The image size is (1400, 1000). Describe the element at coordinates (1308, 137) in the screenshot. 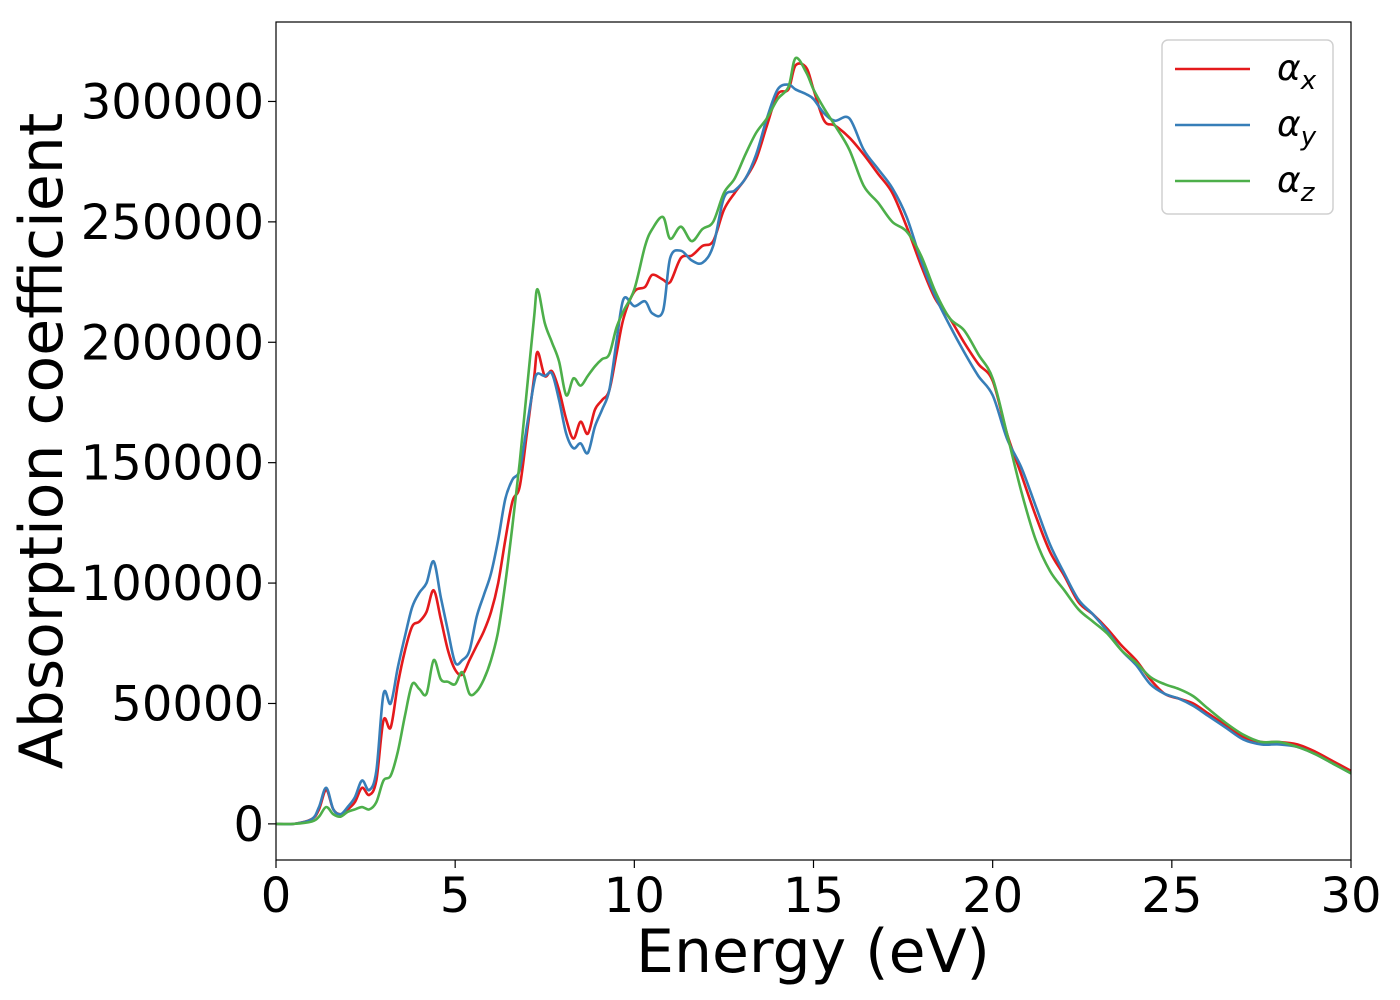

I see `legend-label-subscript: y` at that location.